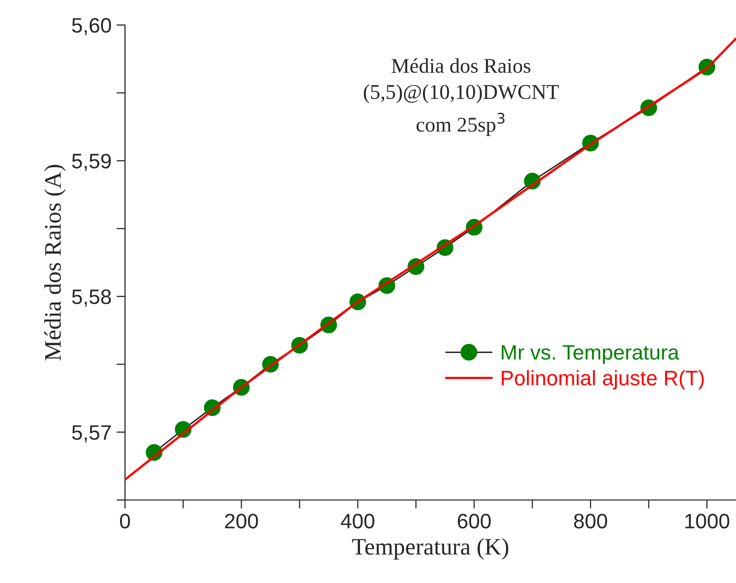 This screenshot has height=583, width=736. I want to click on x-tick-label: 800, so click(591, 521).